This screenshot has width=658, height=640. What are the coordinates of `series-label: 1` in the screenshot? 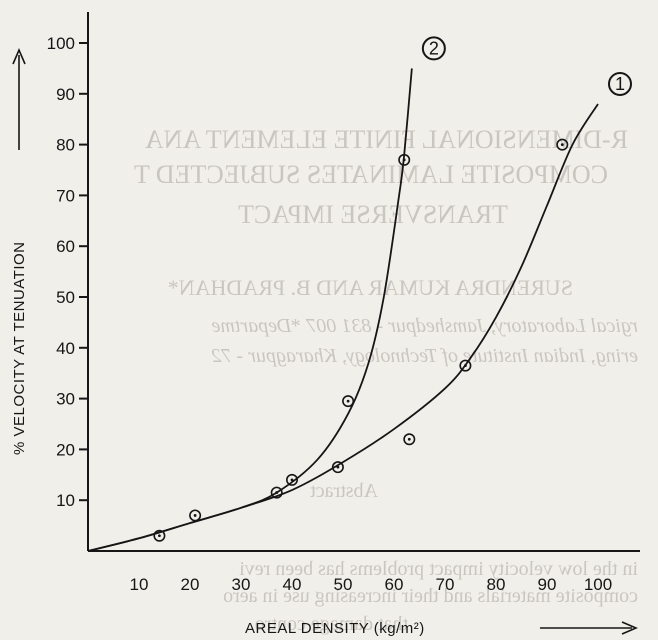 It's located at (620, 84).